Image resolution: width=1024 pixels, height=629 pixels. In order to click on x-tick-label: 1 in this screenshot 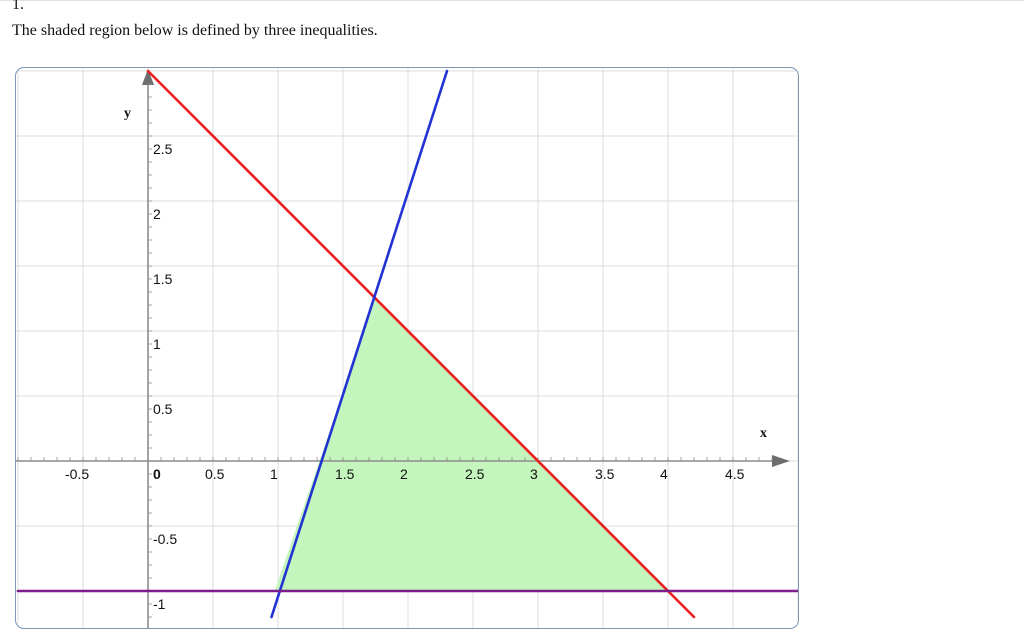, I will do `click(274, 474)`.